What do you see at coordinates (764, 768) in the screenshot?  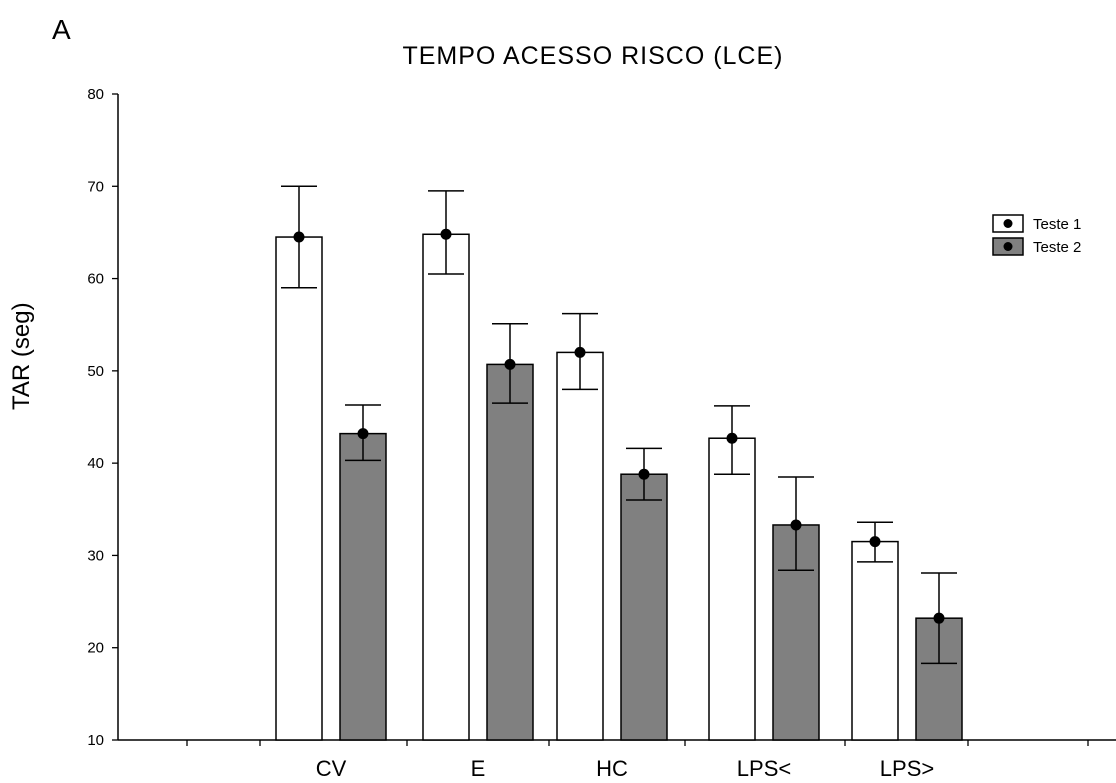 I see `x-tick-label: LPS<` at bounding box center [764, 768].